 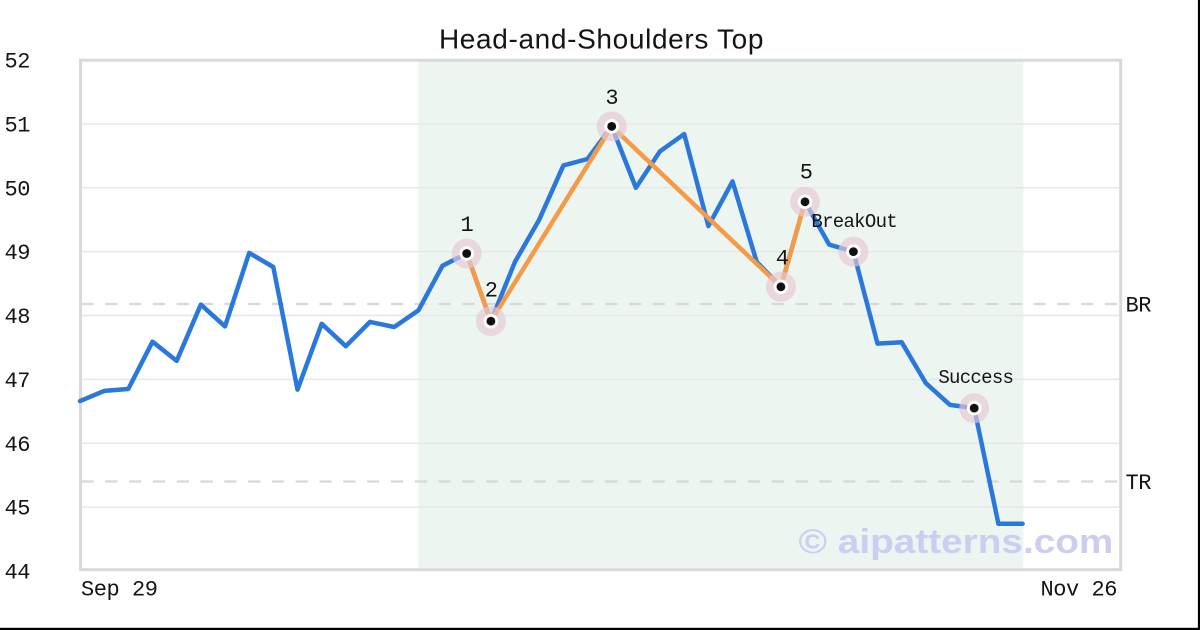 I want to click on svg-text: BreakOut, so click(x=854, y=222).